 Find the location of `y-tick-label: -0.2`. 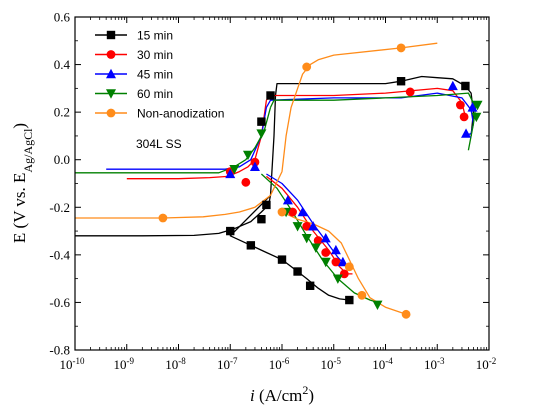

y-tick-label: -0.2 is located at coordinates (59, 207).